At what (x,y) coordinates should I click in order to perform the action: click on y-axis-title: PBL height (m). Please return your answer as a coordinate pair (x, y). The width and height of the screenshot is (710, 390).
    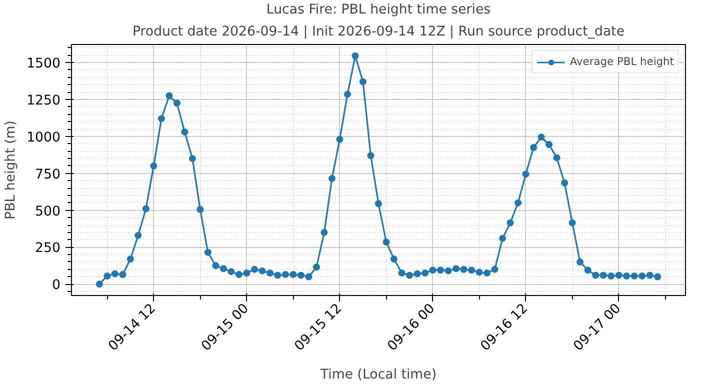
    Looking at the image, I should click on (11, 170).